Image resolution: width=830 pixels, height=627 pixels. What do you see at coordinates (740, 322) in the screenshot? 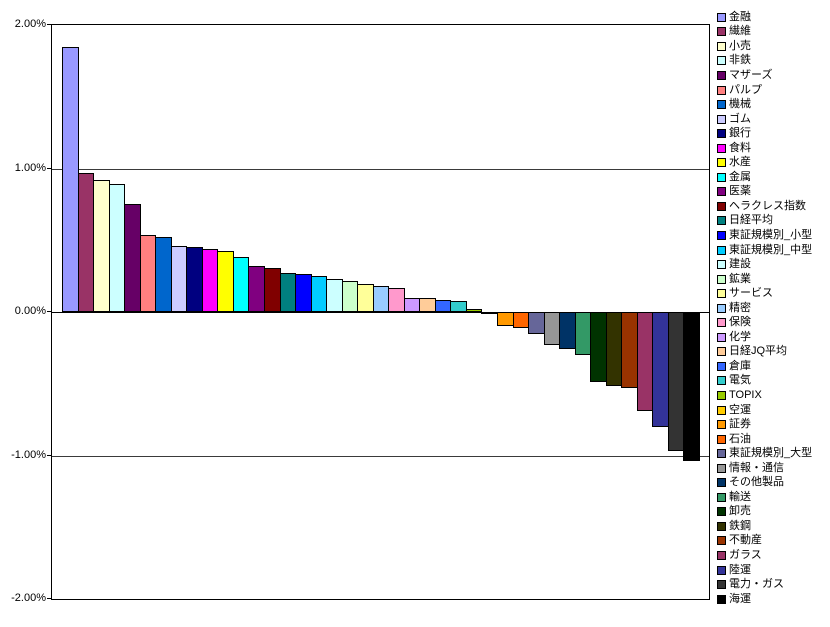
I see `legend-label: 保険` at bounding box center [740, 322].